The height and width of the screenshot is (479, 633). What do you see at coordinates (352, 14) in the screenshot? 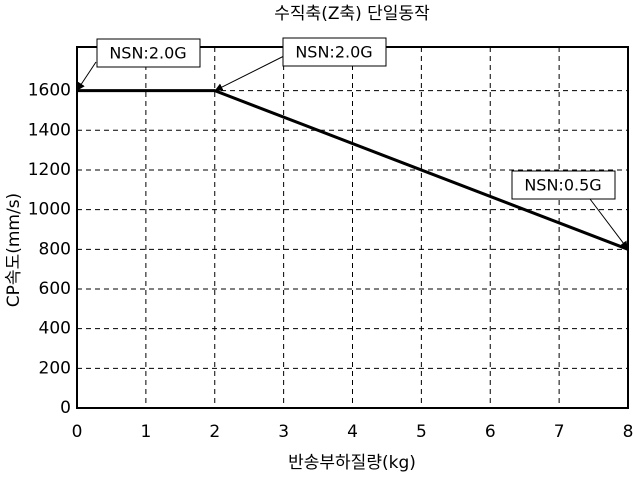
I see `chart-title: 수직축(Z축) 단일동작` at bounding box center [352, 14].